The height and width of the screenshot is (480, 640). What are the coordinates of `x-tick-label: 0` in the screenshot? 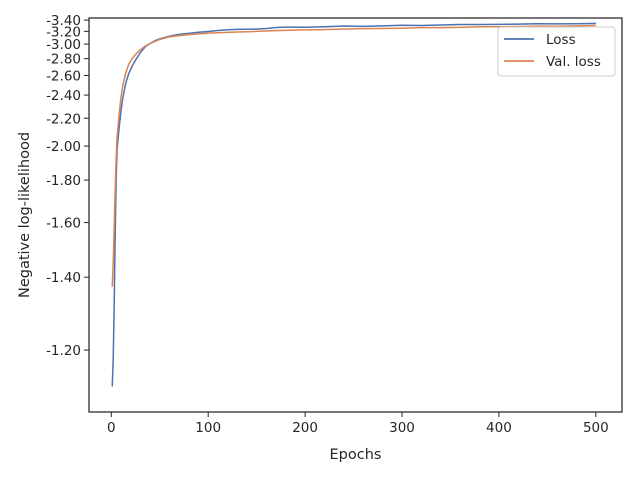 It's located at (111, 428).